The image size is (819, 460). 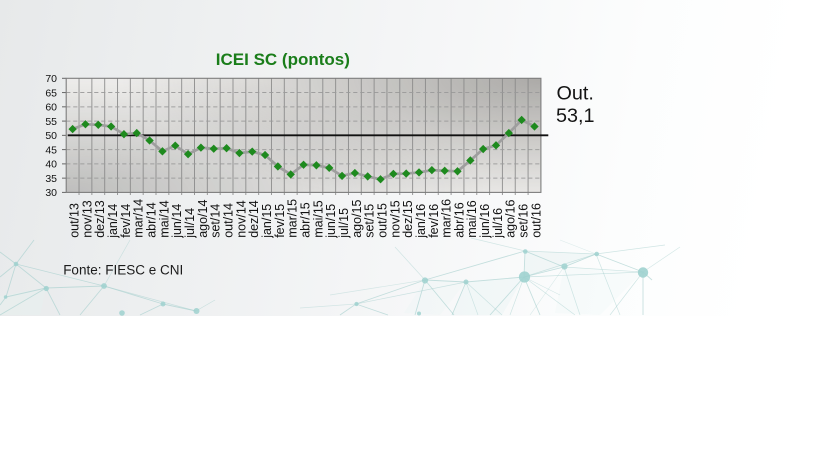 What do you see at coordinates (87, 219) in the screenshot?
I see `svg-text: nov/13` at bounding box center [87, 219].